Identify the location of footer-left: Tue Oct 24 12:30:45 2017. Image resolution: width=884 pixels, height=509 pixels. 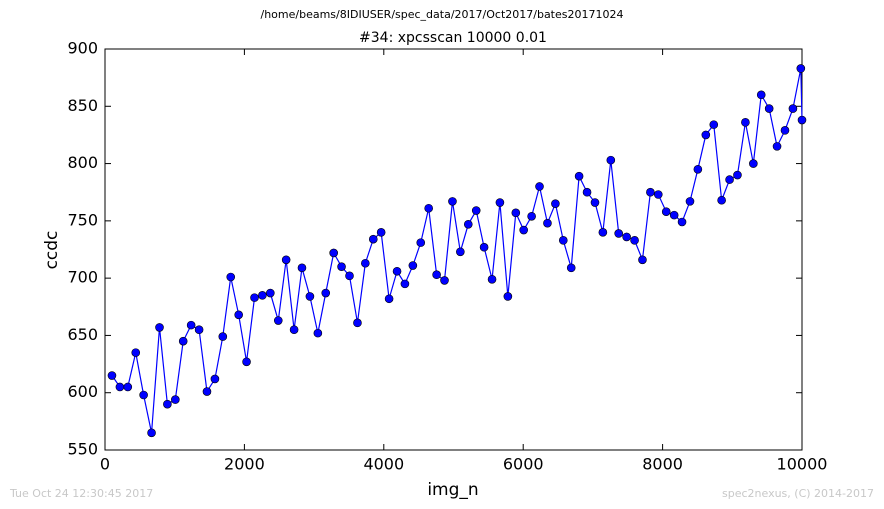
(81, 493).